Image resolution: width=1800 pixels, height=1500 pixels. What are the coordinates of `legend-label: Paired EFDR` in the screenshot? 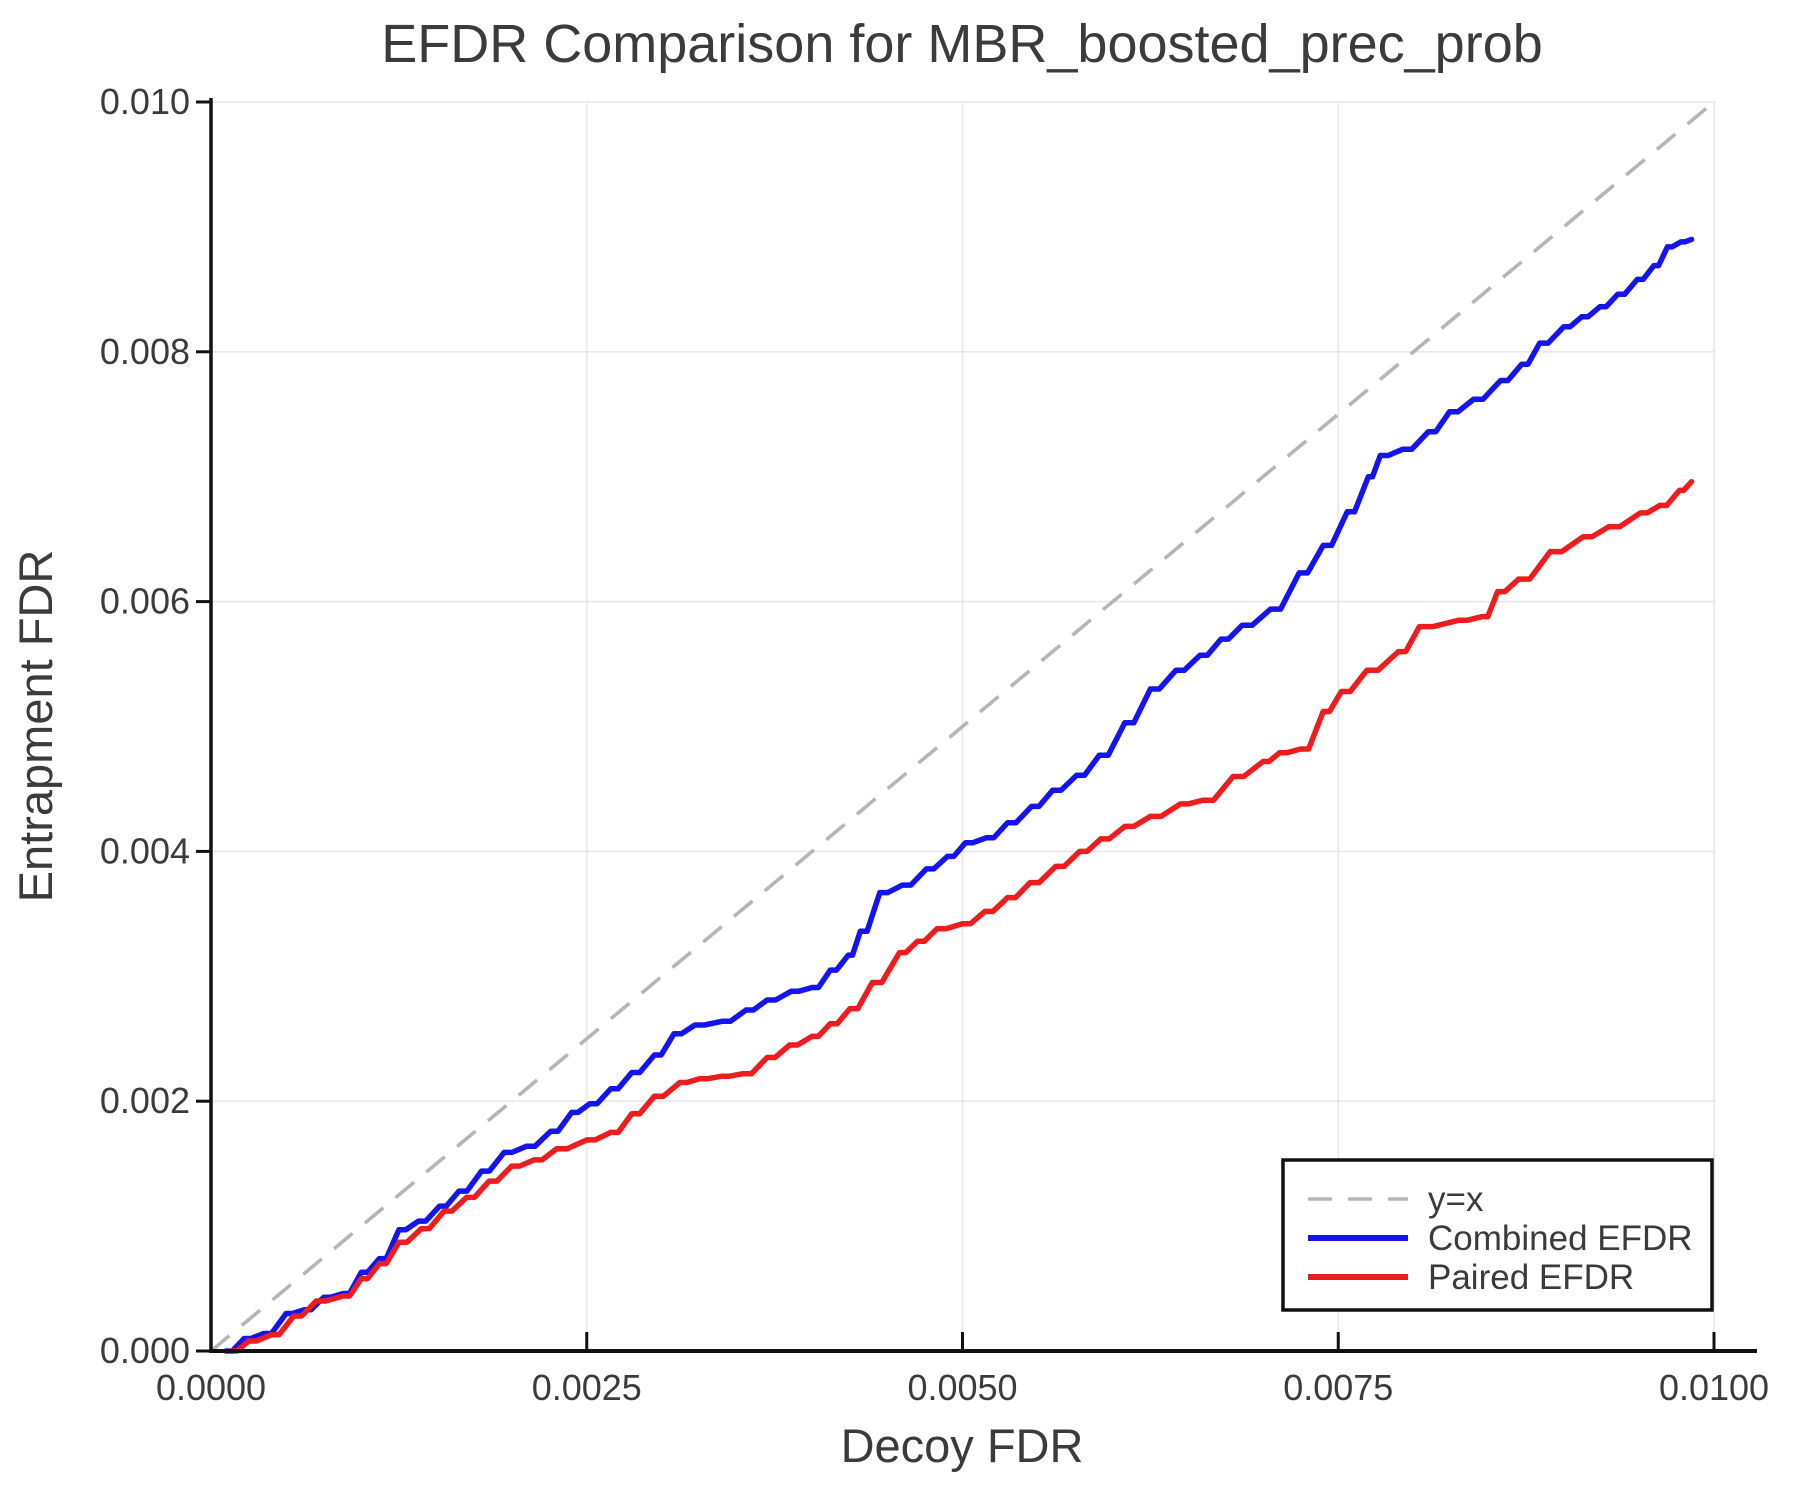 It's located at (1531, 1277).